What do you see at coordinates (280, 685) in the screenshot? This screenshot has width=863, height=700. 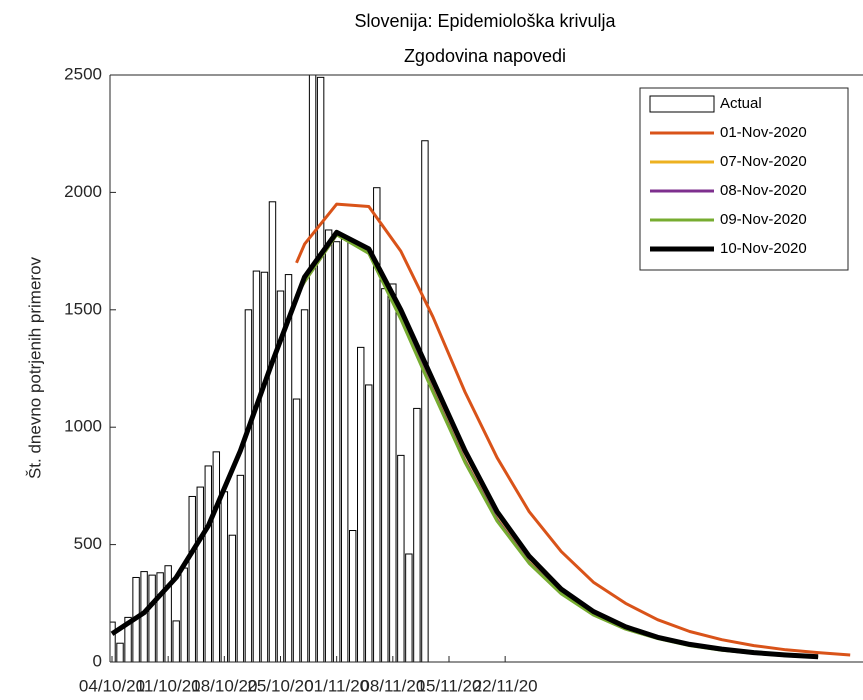 I see `x-tick-label: 25/10/20` at bounding box center [280, 685].